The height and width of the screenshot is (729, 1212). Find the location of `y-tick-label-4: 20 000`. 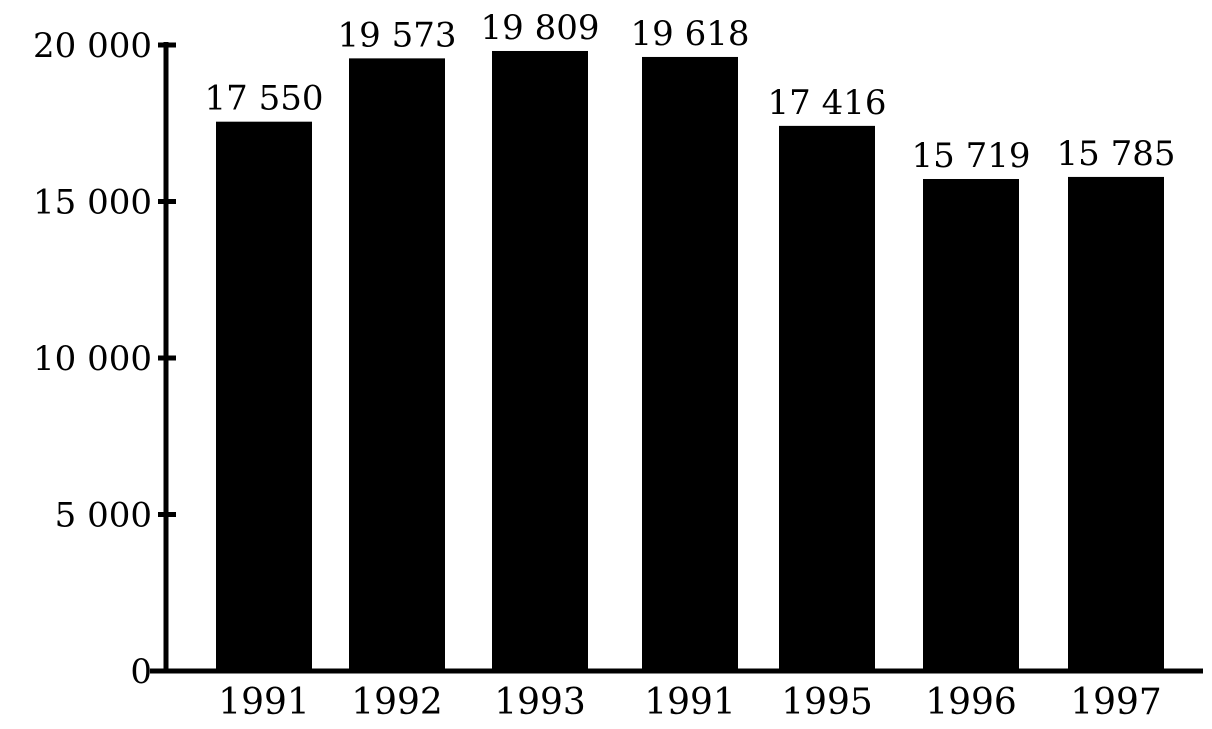

y-tick-label-4: 20 000 is located at coordinates (92, 46).